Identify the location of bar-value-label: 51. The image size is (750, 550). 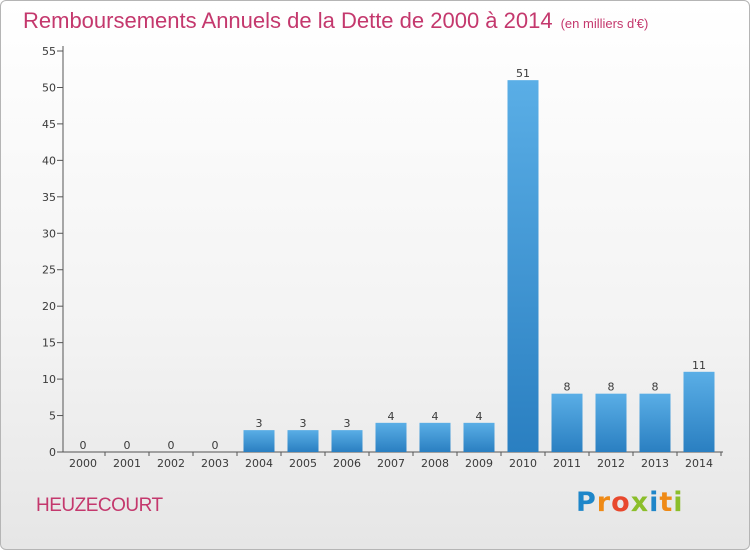
(523, 73).